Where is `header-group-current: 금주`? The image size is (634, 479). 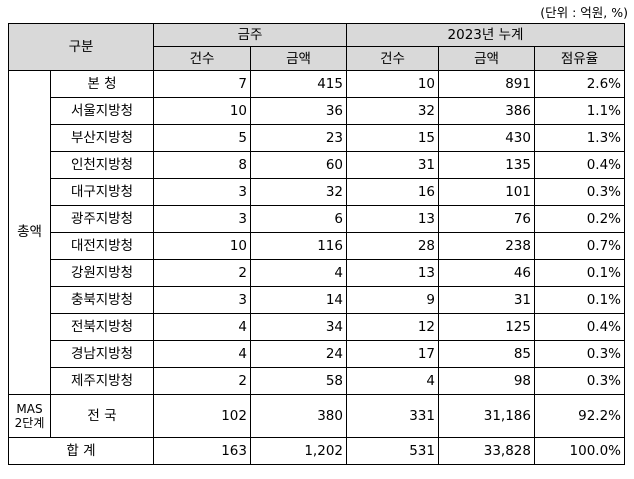 header-group-current: 금주 is located at coordinates (250, 35).